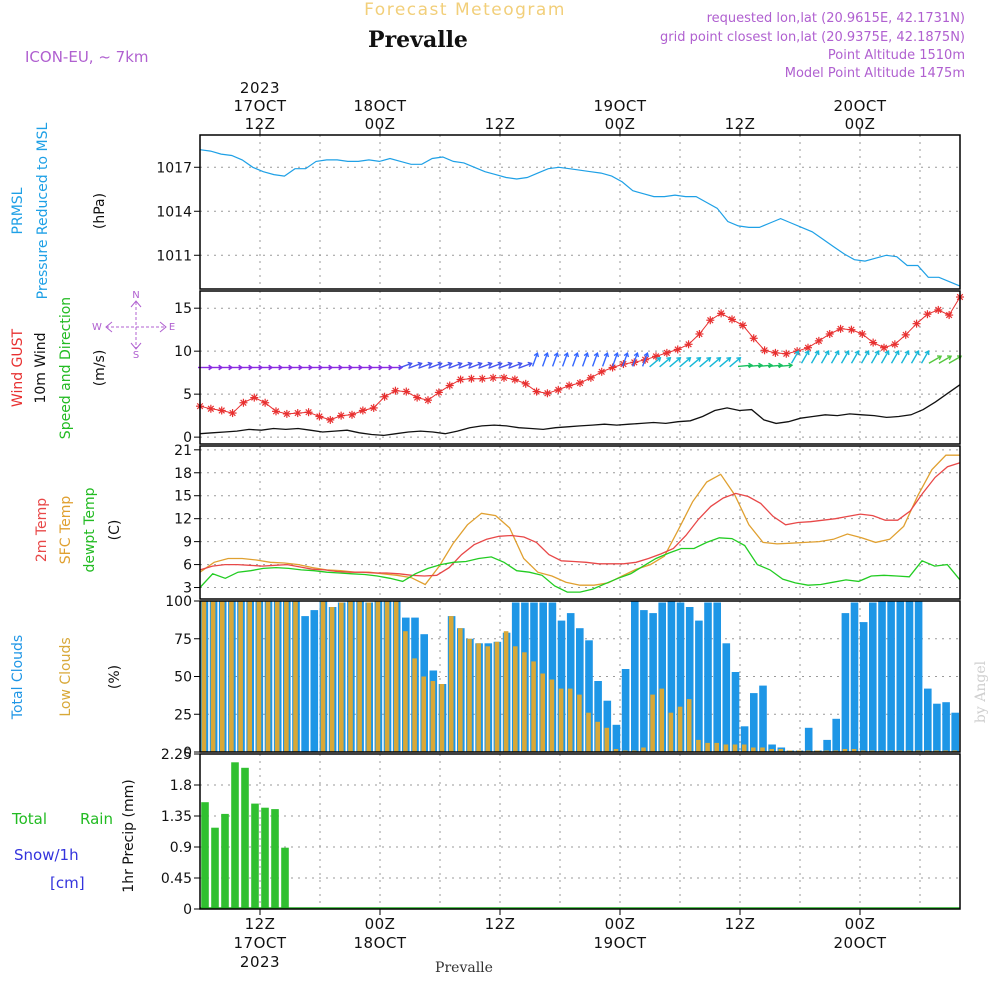  I want to click on footer-location: Prevalle, so click(464, 968).